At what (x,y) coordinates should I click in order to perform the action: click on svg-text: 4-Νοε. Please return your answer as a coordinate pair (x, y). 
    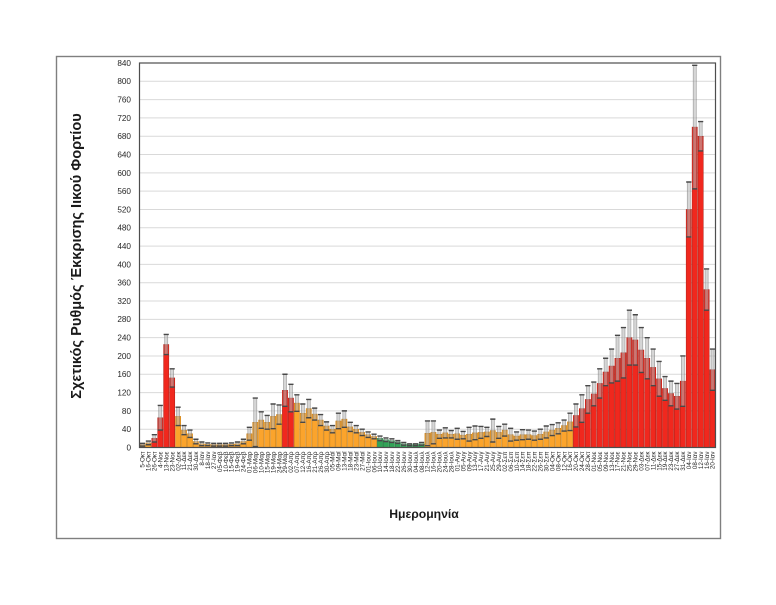
    Looking at the image, I should click on (160, 459).